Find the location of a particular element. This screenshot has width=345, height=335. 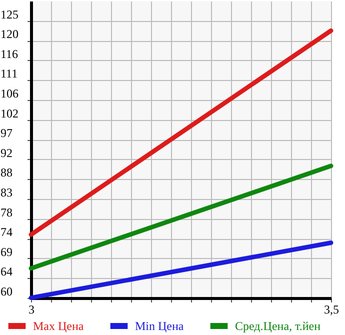

y-tick-label: 116 is located at coordinates (9, 53).